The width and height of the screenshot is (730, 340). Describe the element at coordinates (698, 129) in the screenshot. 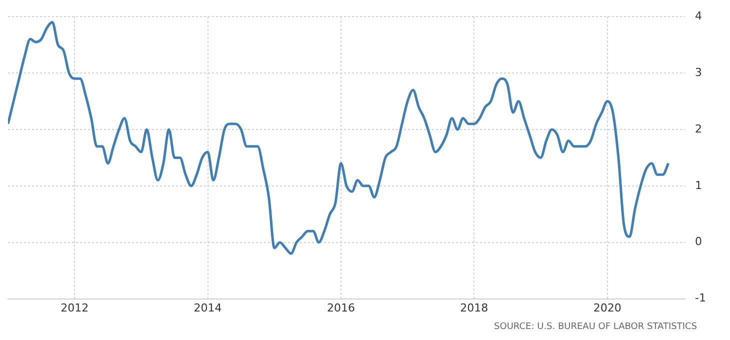

I see `y-tick-label: 2` at that location.